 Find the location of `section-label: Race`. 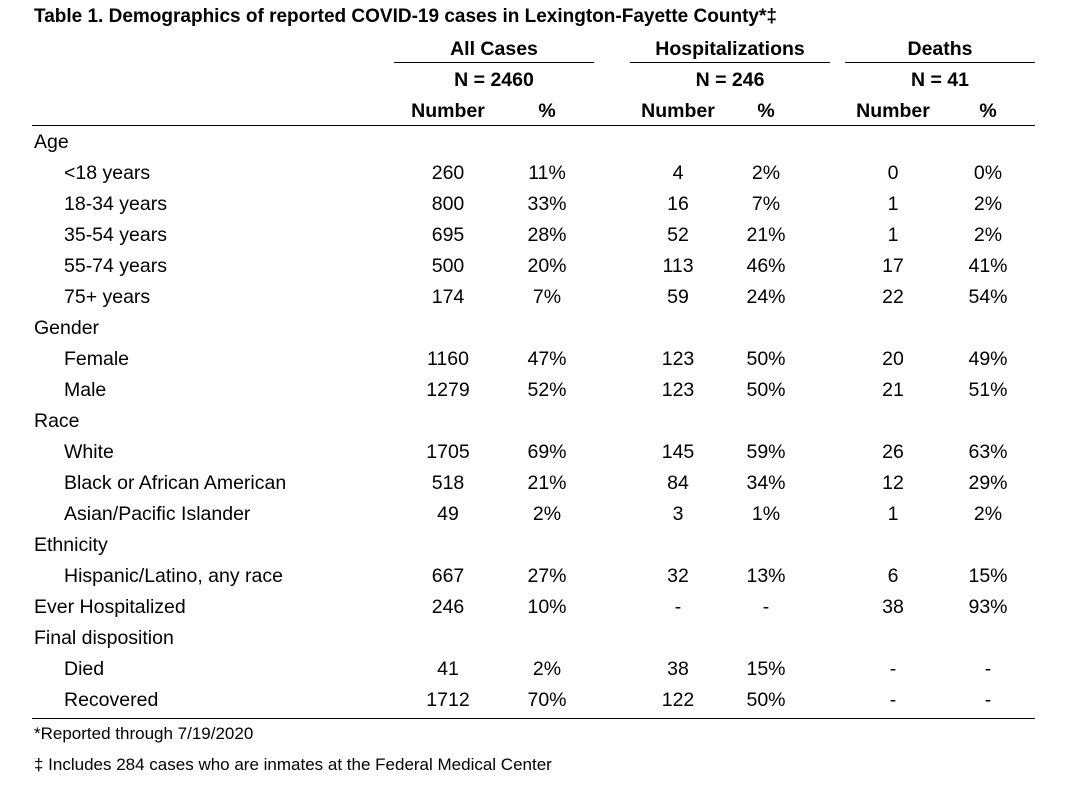

section-label: Race is located at coordinates (57, 421).